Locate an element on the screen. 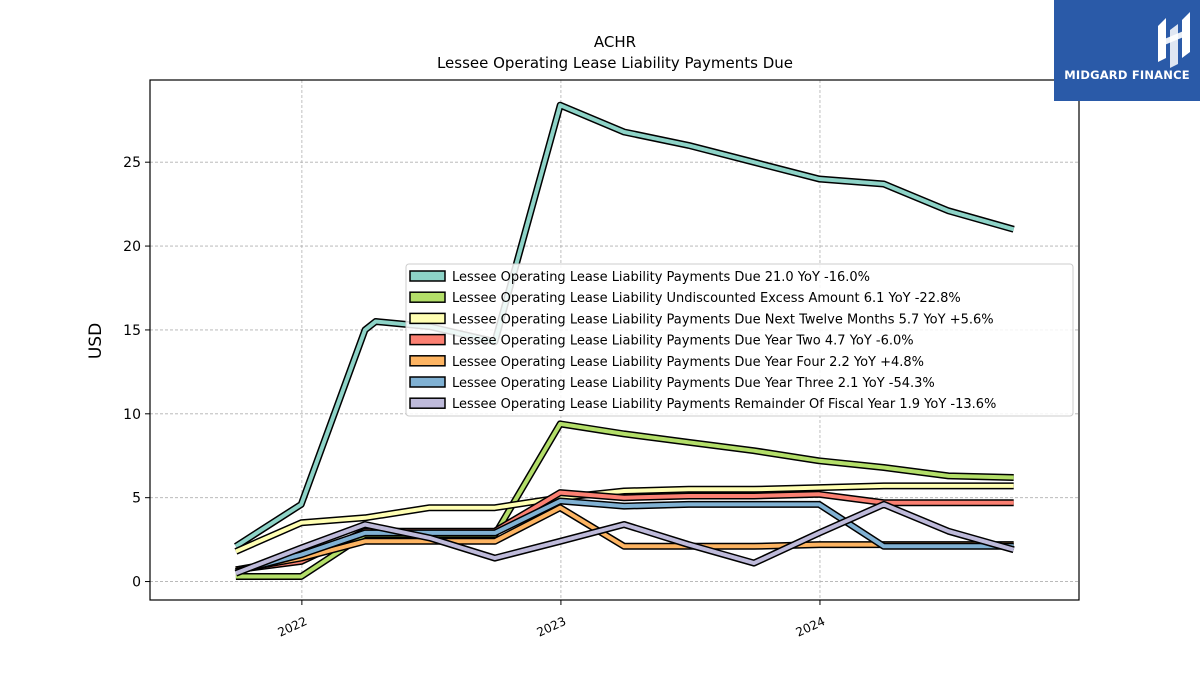  y-tick-label: 10 is located at coordinates (132, 415).